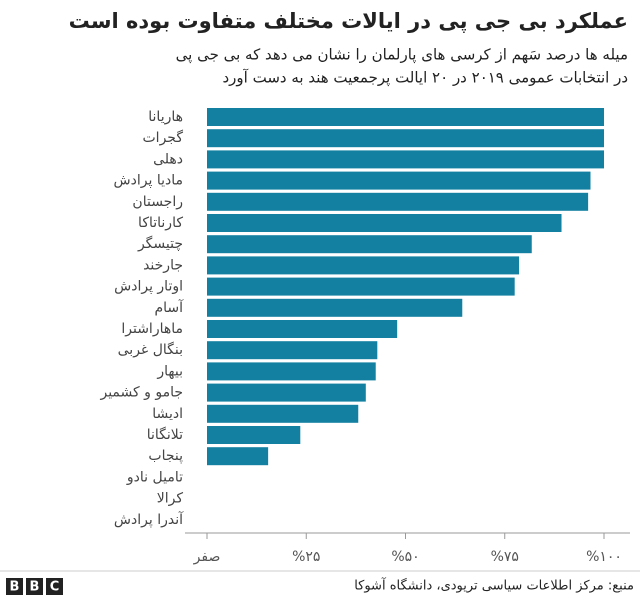 This screenshot has height=600, width=640. I want to click on y-tick-label: کارناتاکا, so click(160, 223).